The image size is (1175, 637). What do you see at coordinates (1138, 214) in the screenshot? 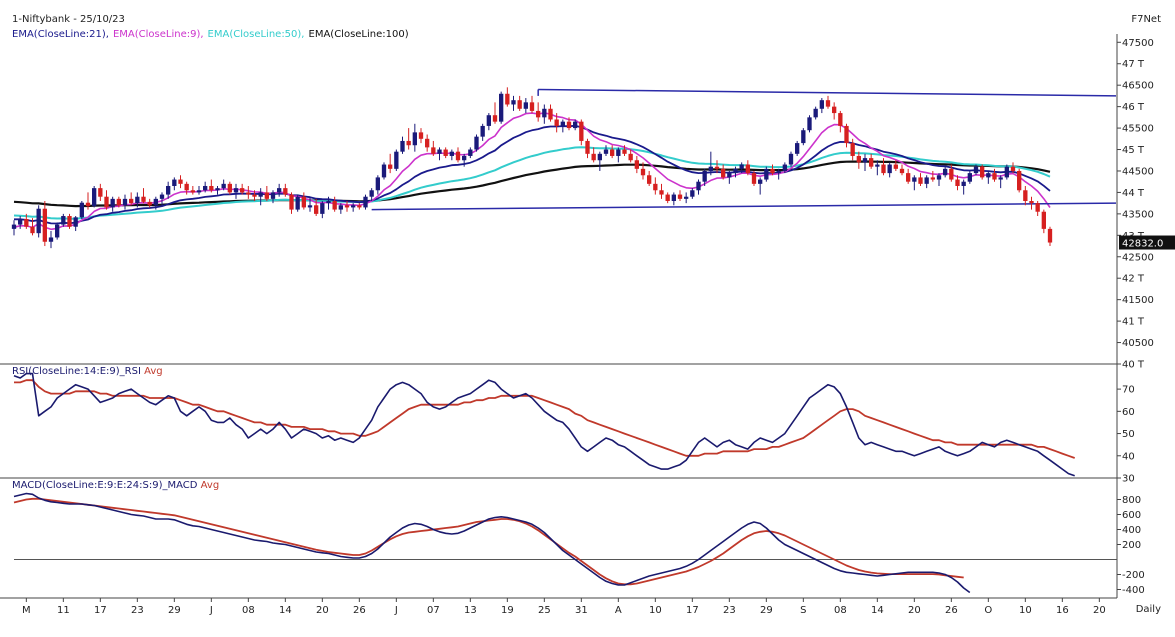
I see `price-y-tick-label: 43500` at bounding box center [1138, 214].